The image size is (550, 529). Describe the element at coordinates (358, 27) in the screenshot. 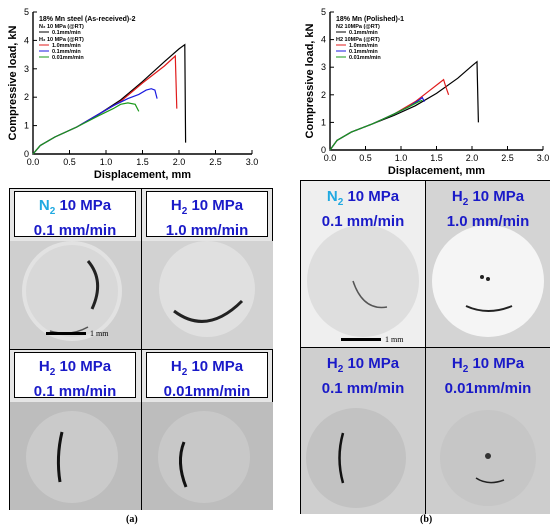

I see `legend-heading-n2: N2 10MPa (@RT)` at that location.